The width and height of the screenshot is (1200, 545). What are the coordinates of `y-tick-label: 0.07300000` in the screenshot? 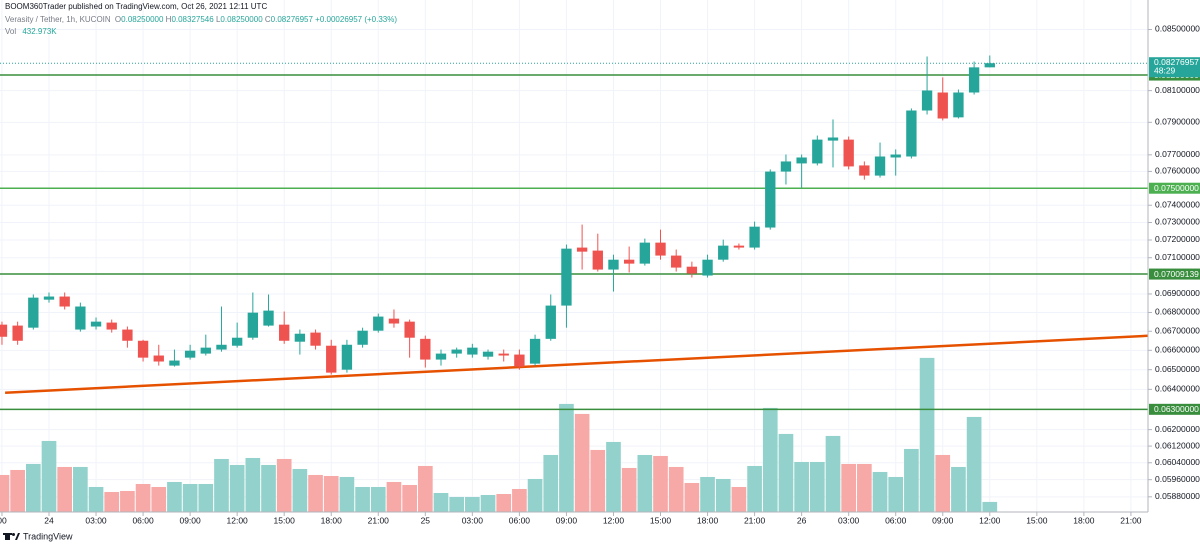 It's located at (1177, 222).